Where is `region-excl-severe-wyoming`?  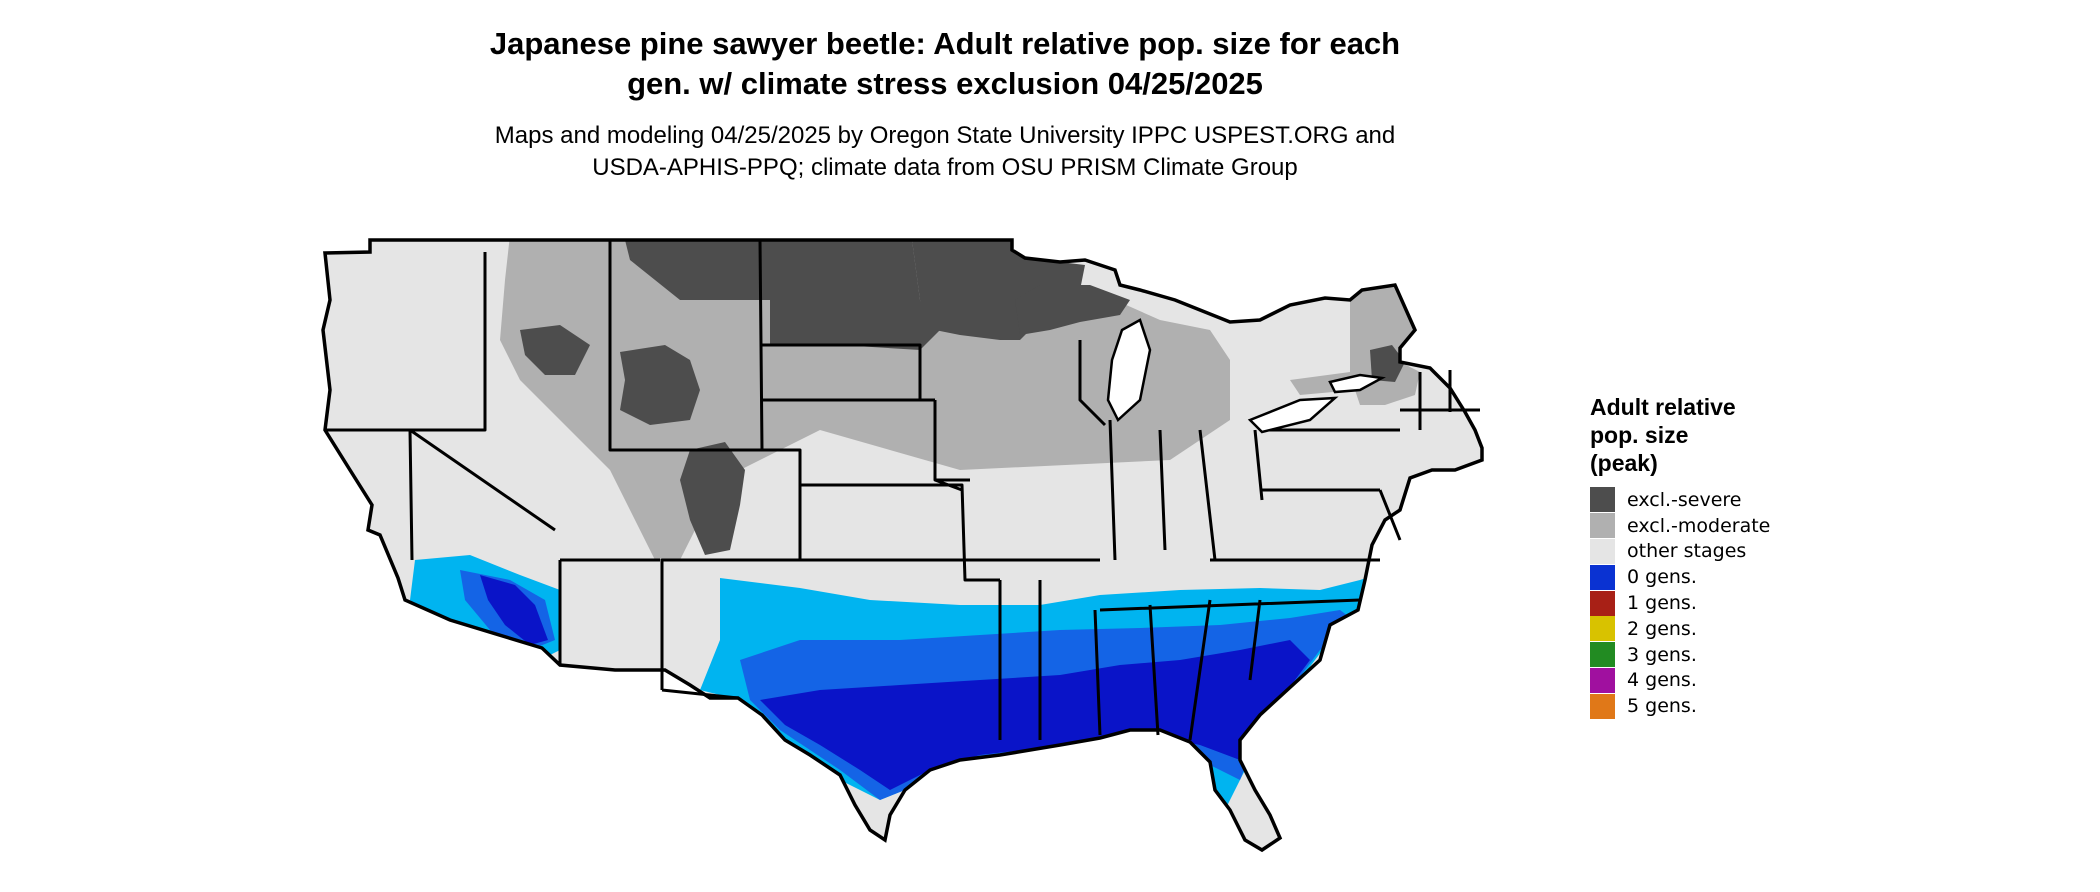 region-excl-severe-wyoming is located at coordinates (660, 385).